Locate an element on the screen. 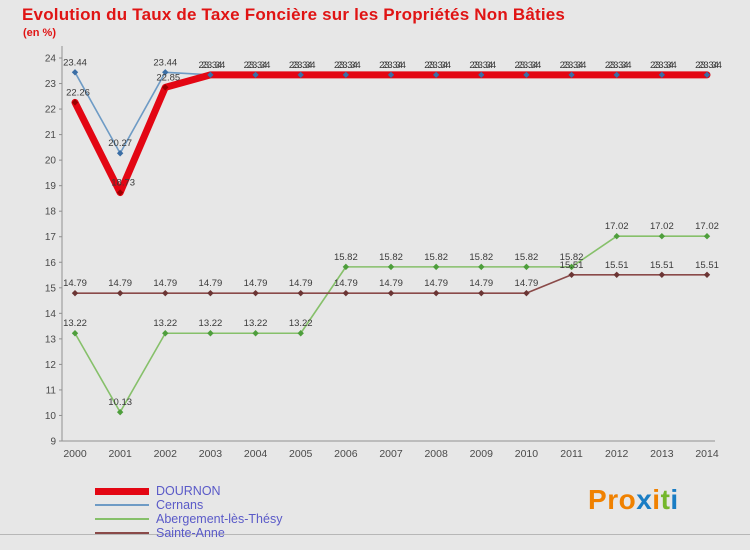 Image resolution: width=750 pixels, height=550 pixels. value-label: 22.85 is located at coordinates (168, 77).